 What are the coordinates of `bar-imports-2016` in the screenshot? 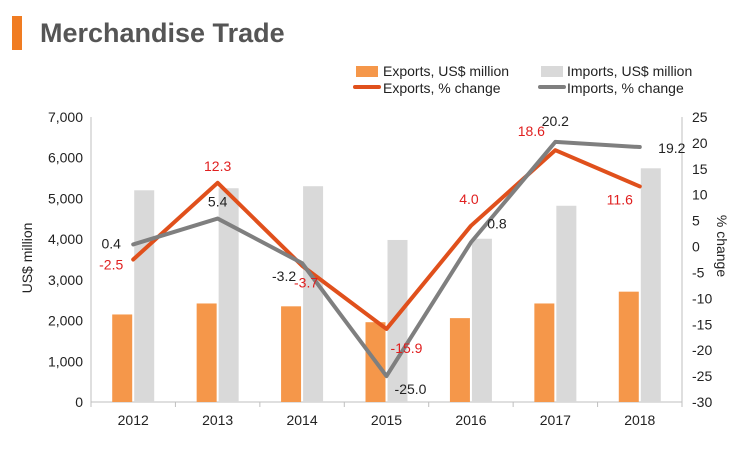 It's located at (481, 320).